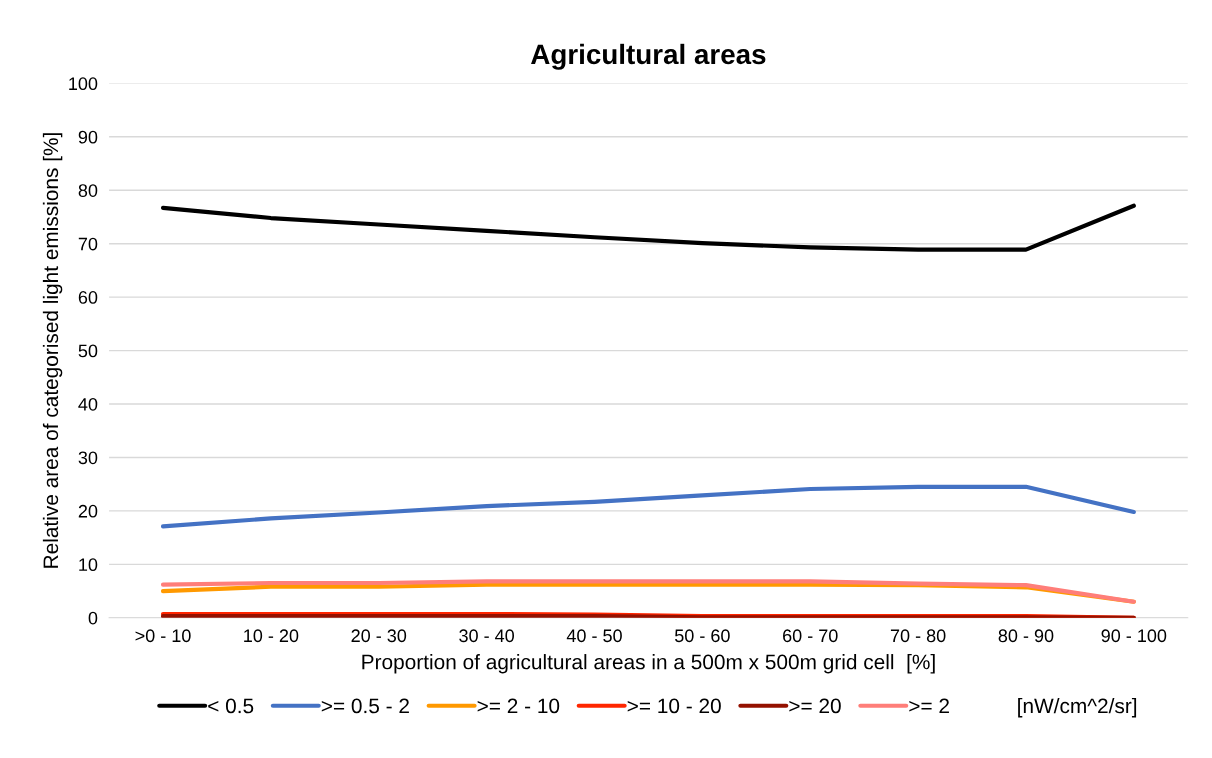 The image size is (1212, 758). What do you see at coordinates (929, 706) in the screenshot?
I see `legend-label: >= 2` at bounding box center [929, 706].